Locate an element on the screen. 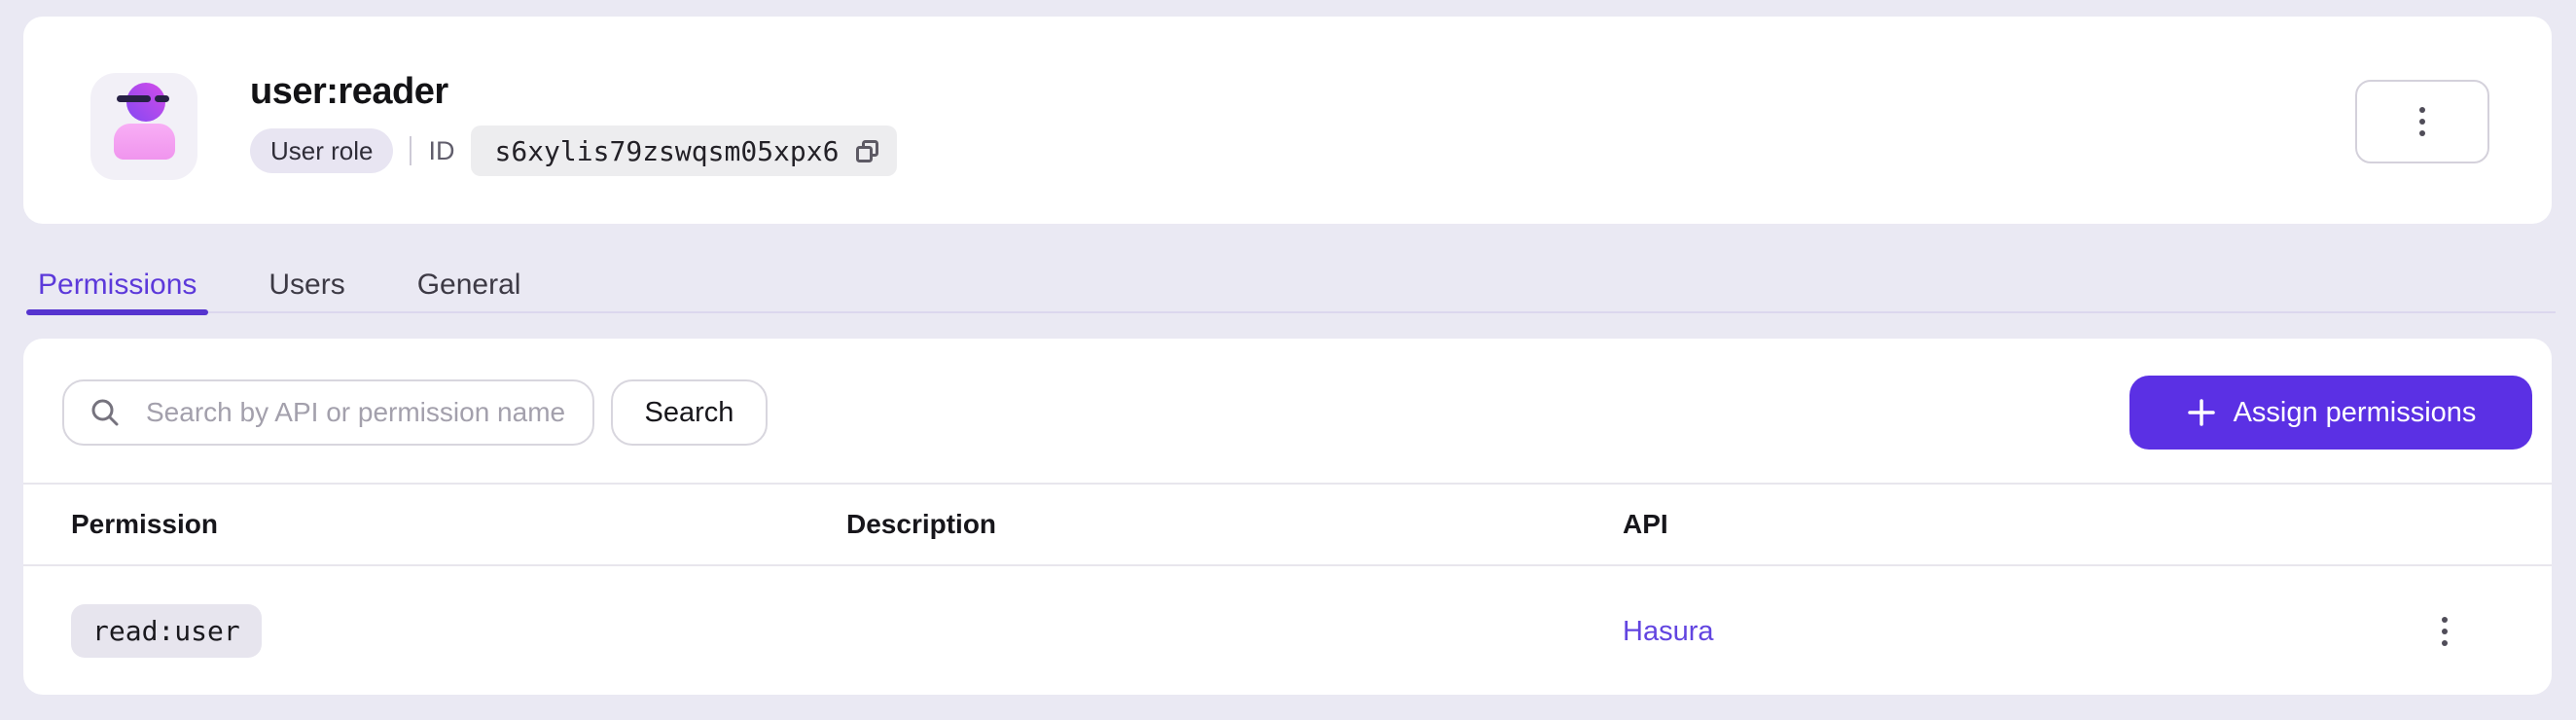 The image size is (2576, 720). search-field-wrap is located at coordinates (328, 412).